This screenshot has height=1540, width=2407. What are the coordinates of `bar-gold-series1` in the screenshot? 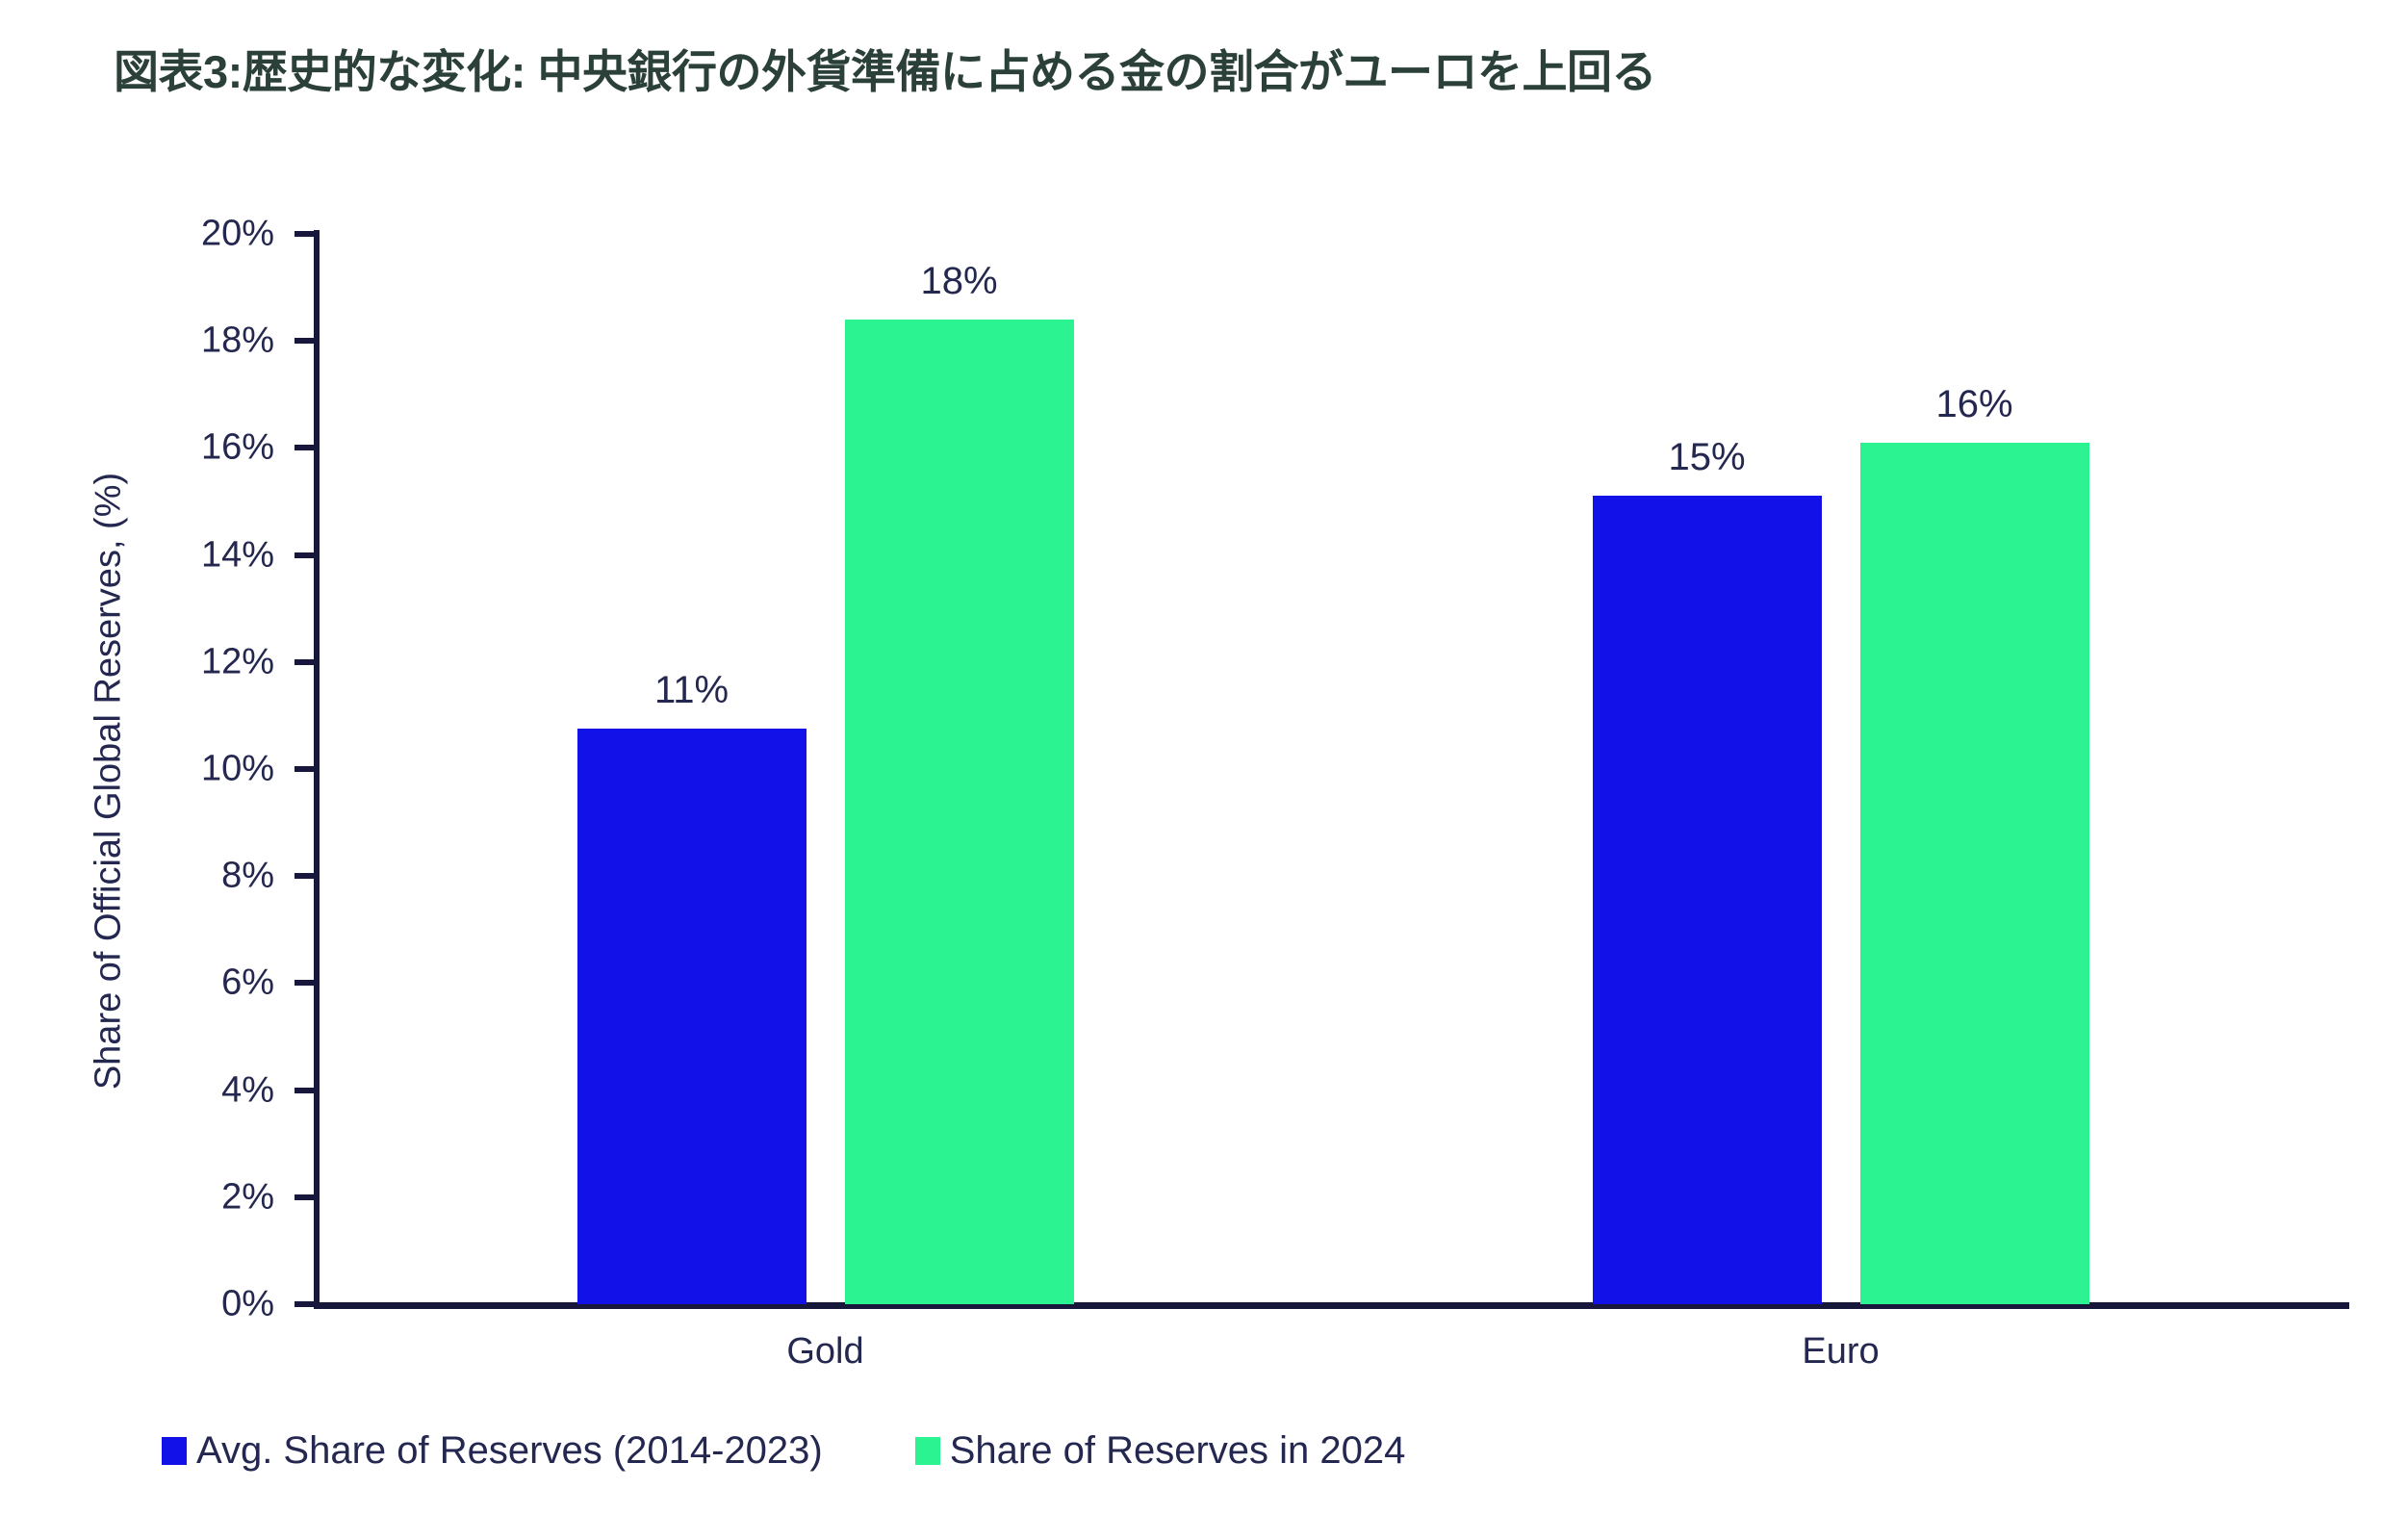 It's located at (691, 1016).